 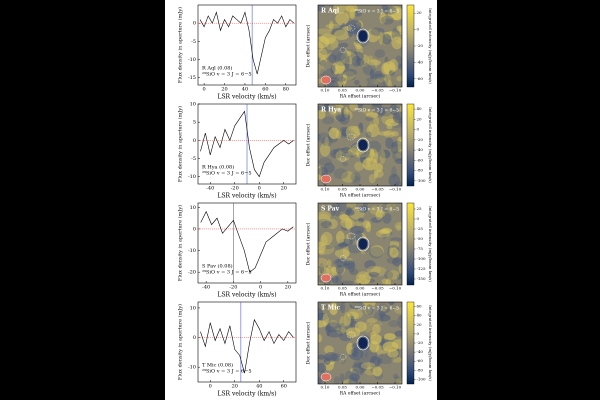 I want to click on spectrum-title: S Pav (0.08), so click(x=217, y=266).